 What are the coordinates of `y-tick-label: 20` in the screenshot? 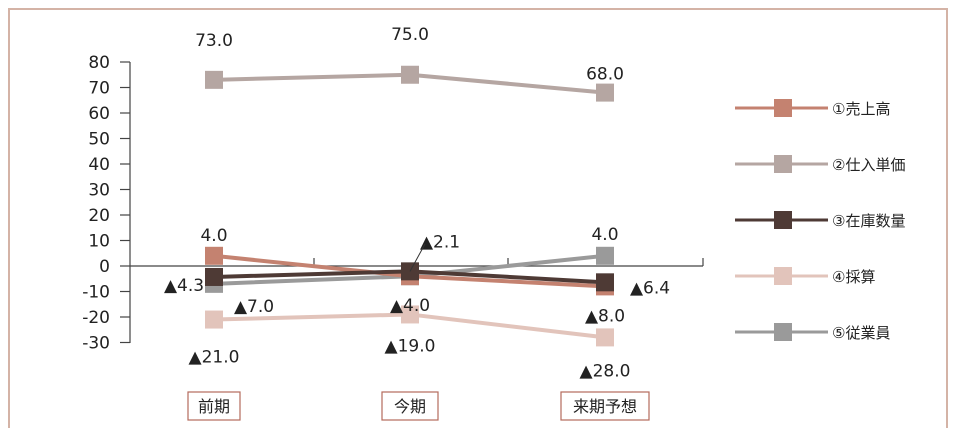 It's located at (99, 216).